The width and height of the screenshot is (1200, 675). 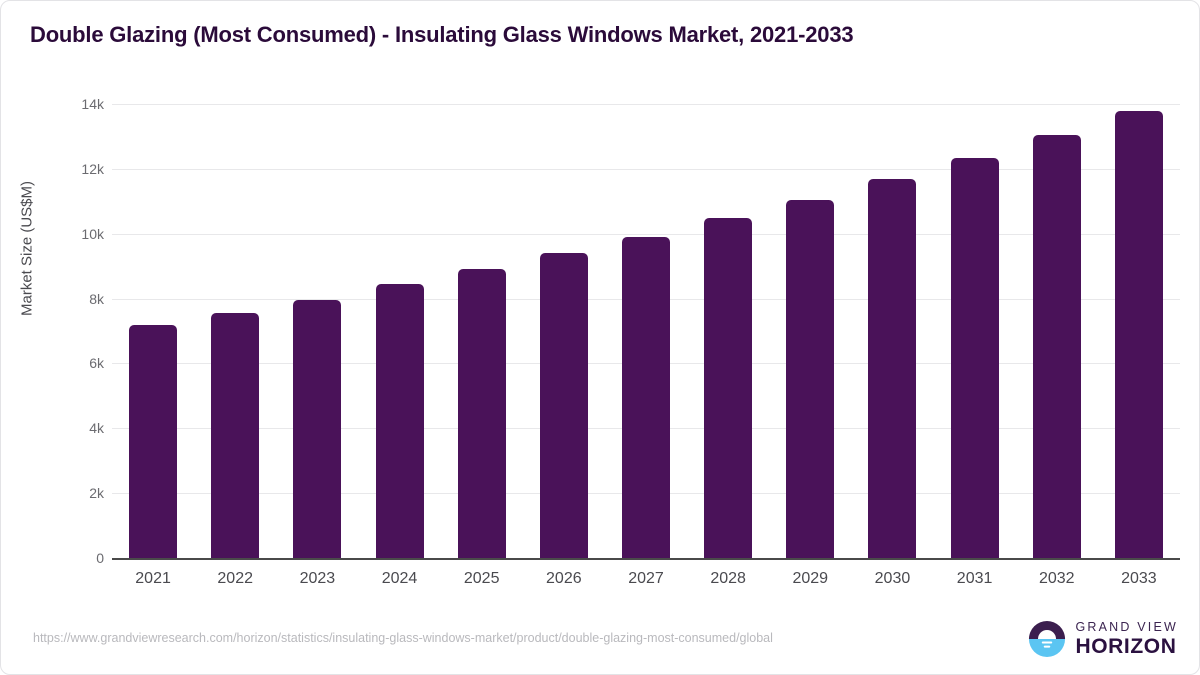 What do you see at coordinates (100, 558) in the screenshot?
I see `y-tick-label: 0` at bounding box center [100, 558].